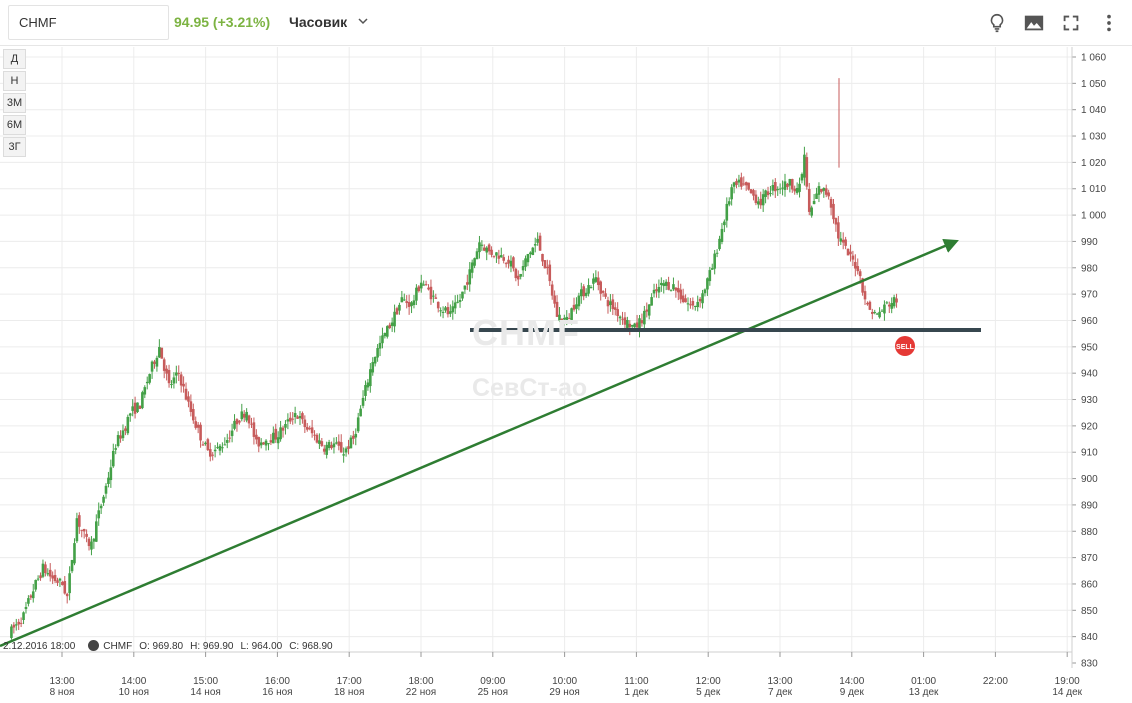  What do you see at coordinates (363, 21) in the screenshot?
I see `chevron-down-icon` at bounding box center [363, 21].